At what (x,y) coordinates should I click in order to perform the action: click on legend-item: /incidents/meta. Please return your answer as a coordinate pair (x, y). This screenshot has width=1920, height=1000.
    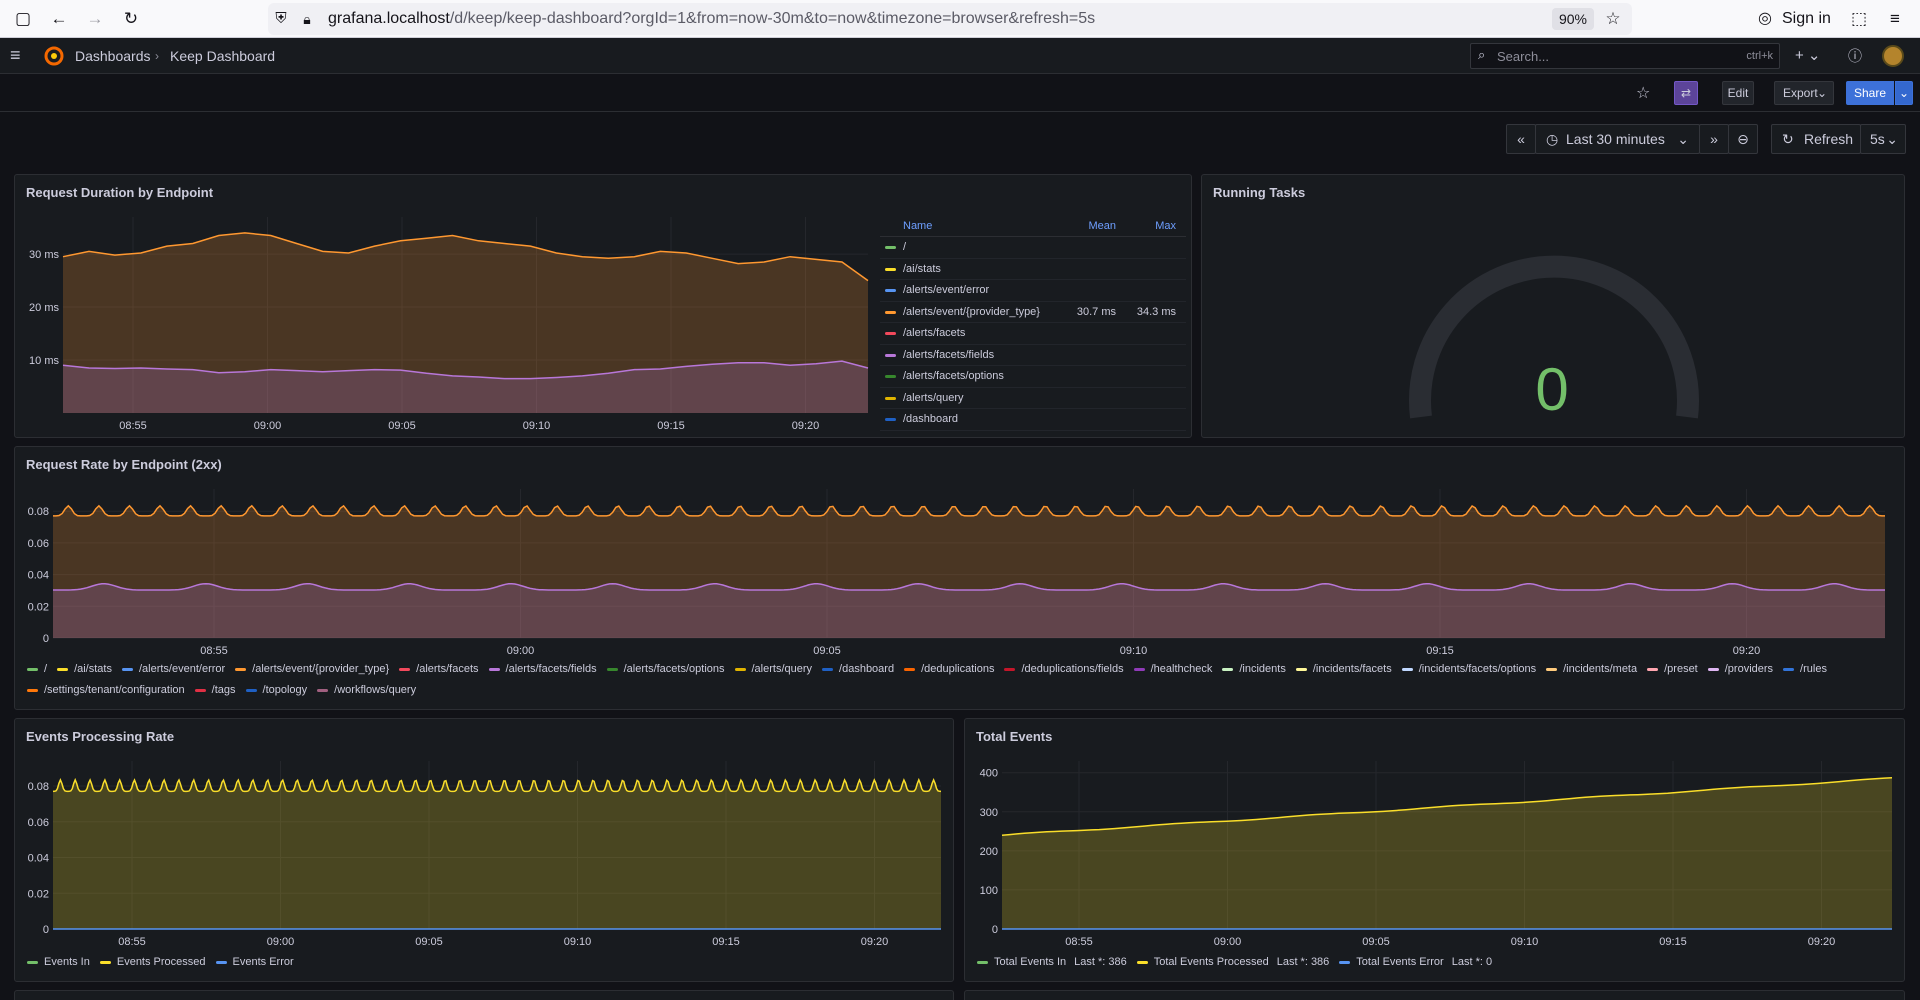
    Looking at the image, I should click on (1591, 669).